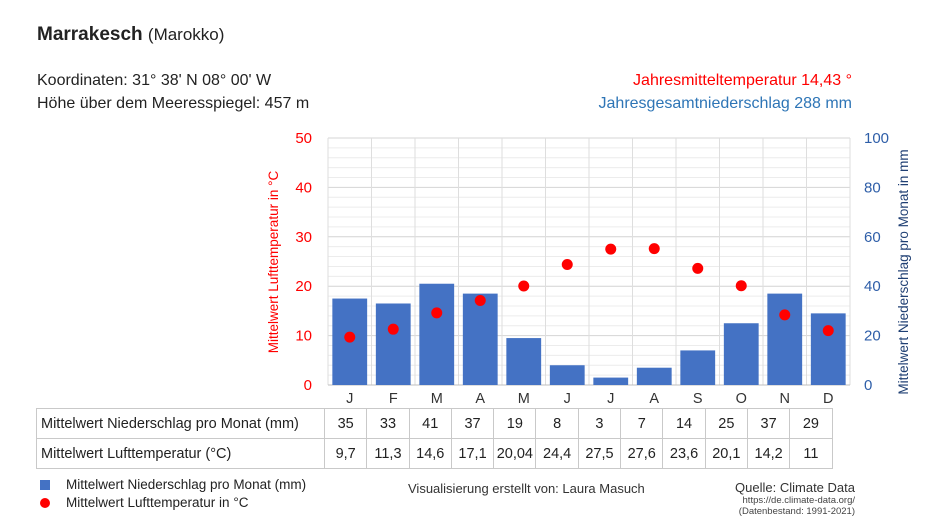 The image size is (940, 529). I want to click on left-axis-tick: 30, so click(303, 237).